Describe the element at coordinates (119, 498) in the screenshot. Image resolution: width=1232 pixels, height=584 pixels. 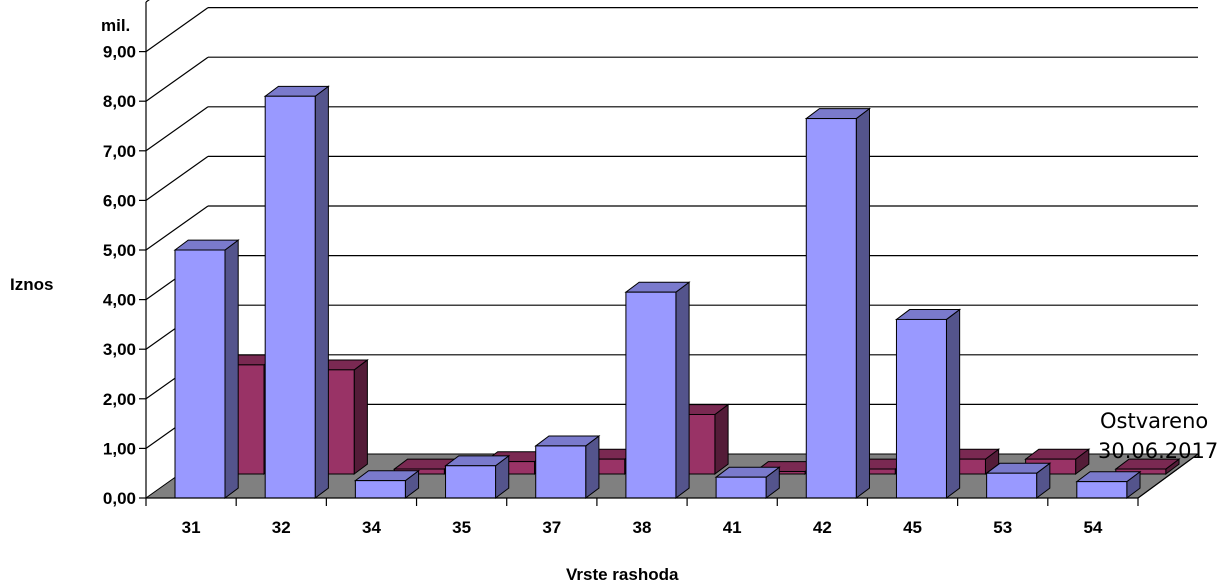
I see `y-tick-label: 0,00` at that location.